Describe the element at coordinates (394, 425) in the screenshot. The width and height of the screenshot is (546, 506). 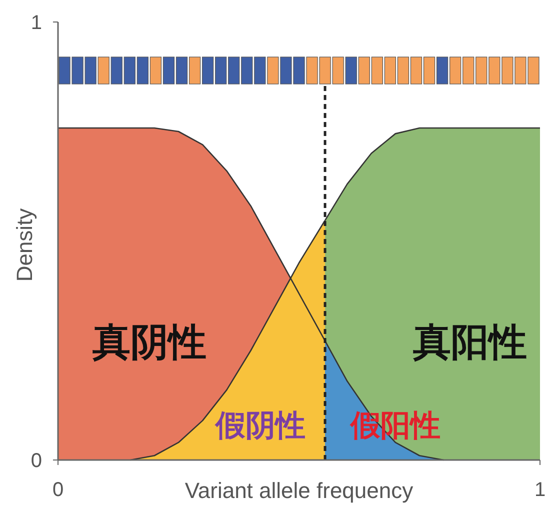
I see `annotation: 假阳性` at that location.